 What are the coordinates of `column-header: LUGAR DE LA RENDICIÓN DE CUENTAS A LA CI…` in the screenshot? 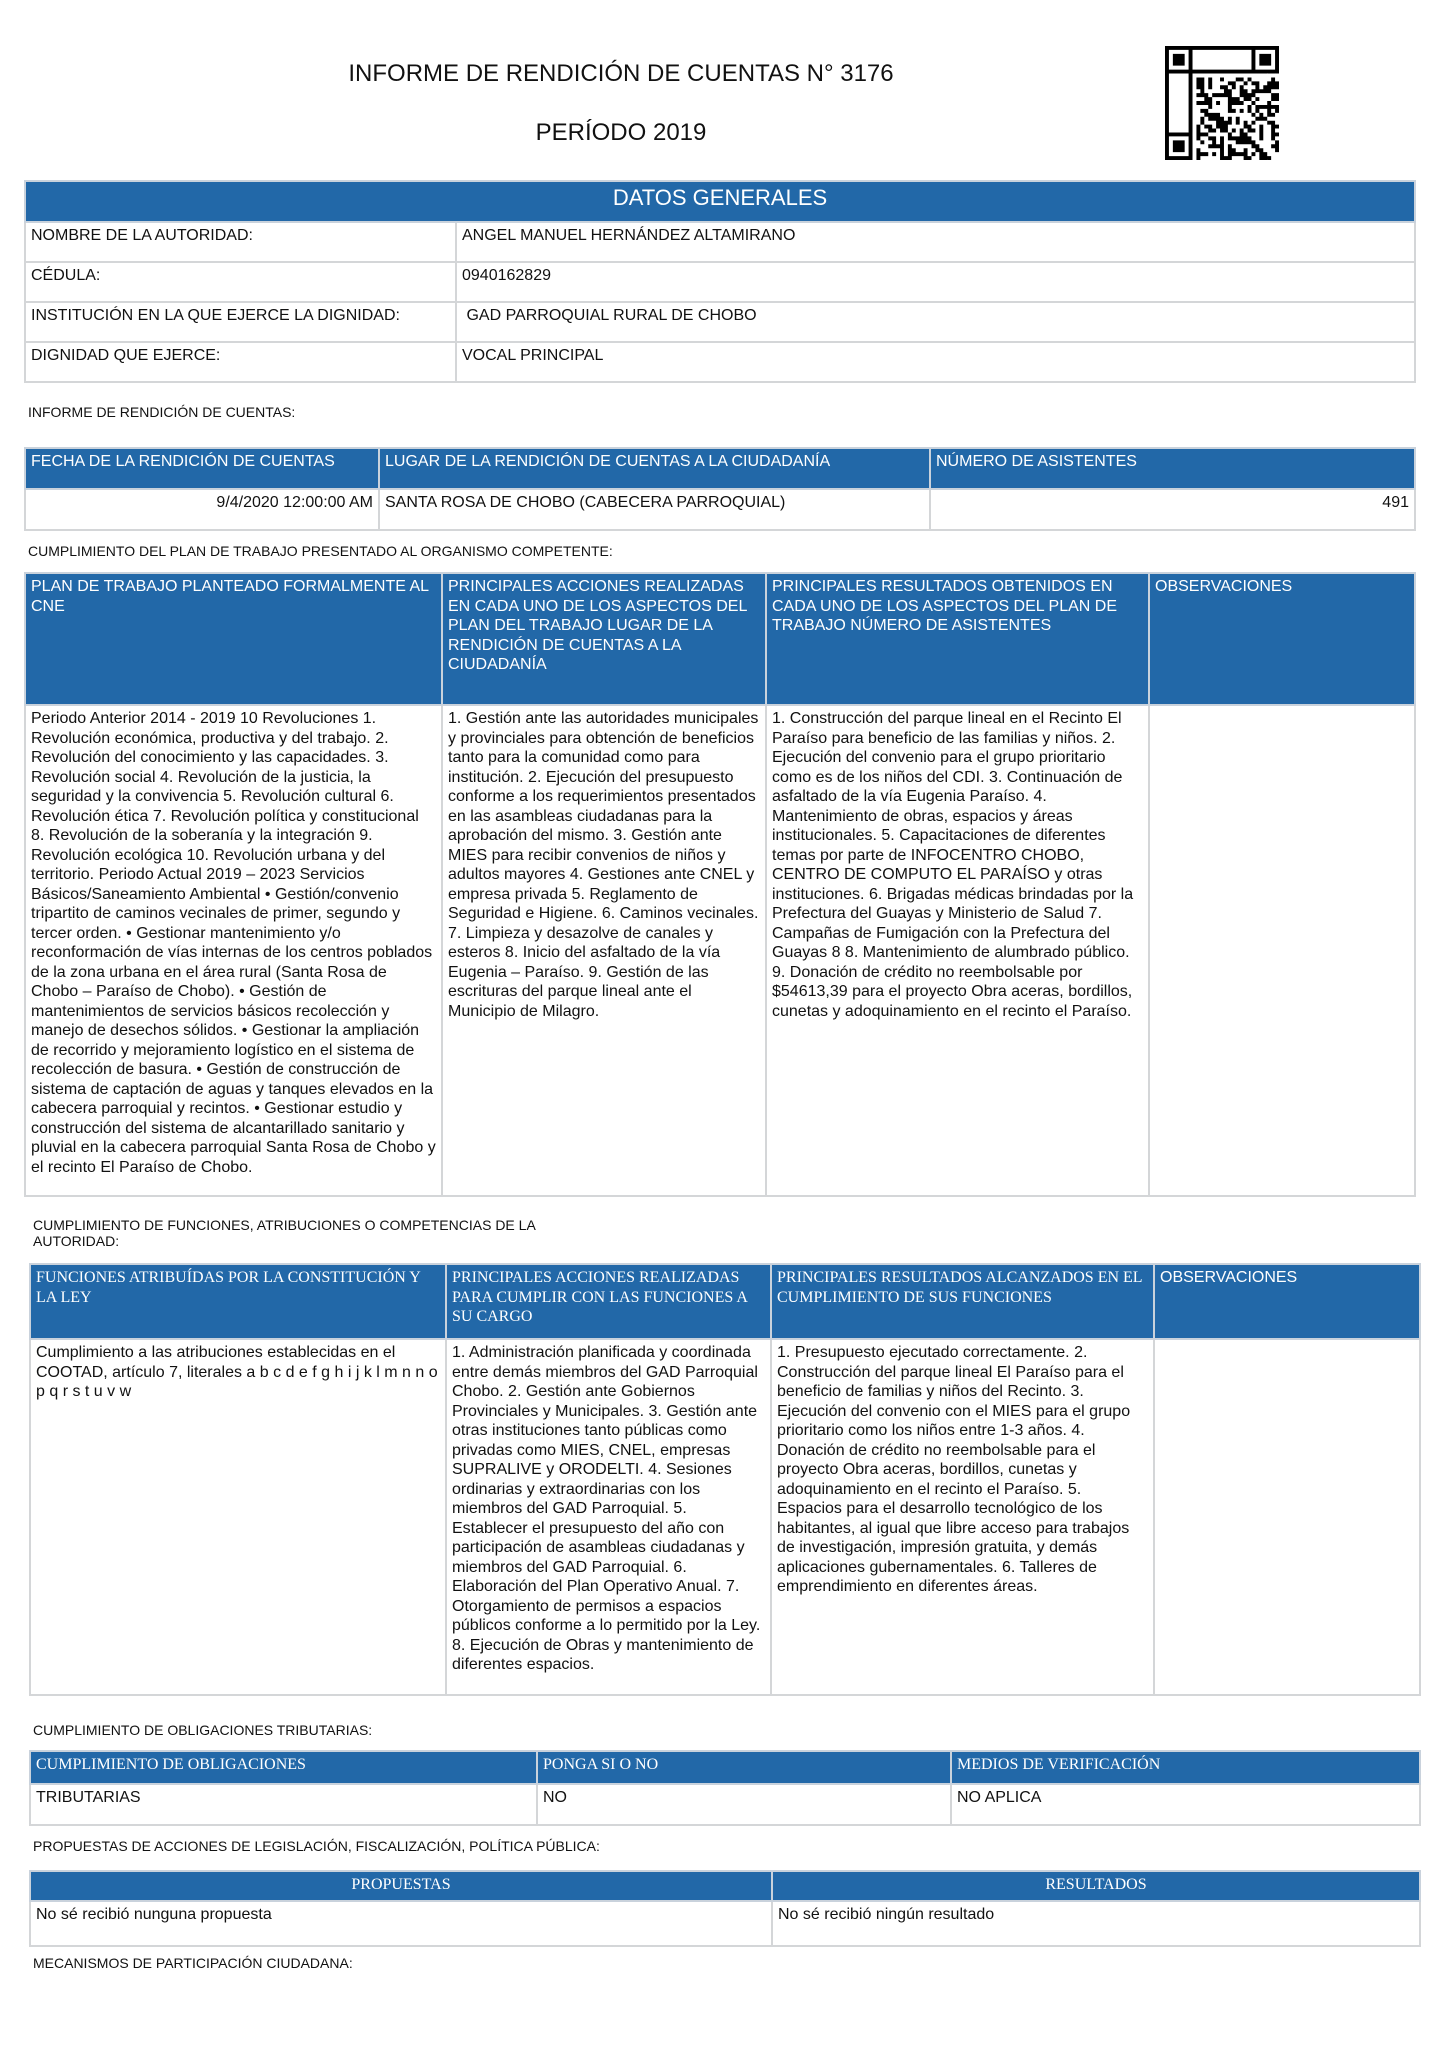 It's located at (654, 468).